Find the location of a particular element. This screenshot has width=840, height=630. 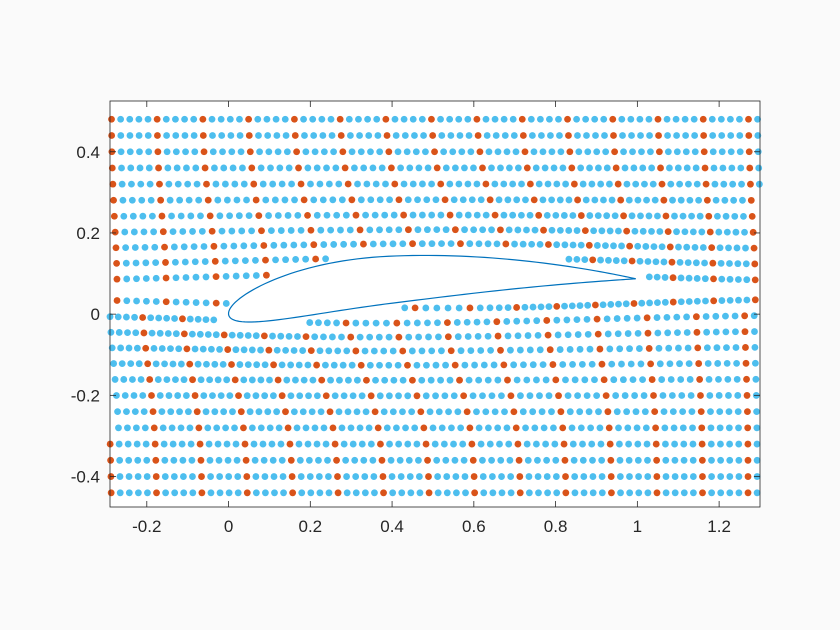

x-tick-label: 0.6 is located at coordinates (474, 526).